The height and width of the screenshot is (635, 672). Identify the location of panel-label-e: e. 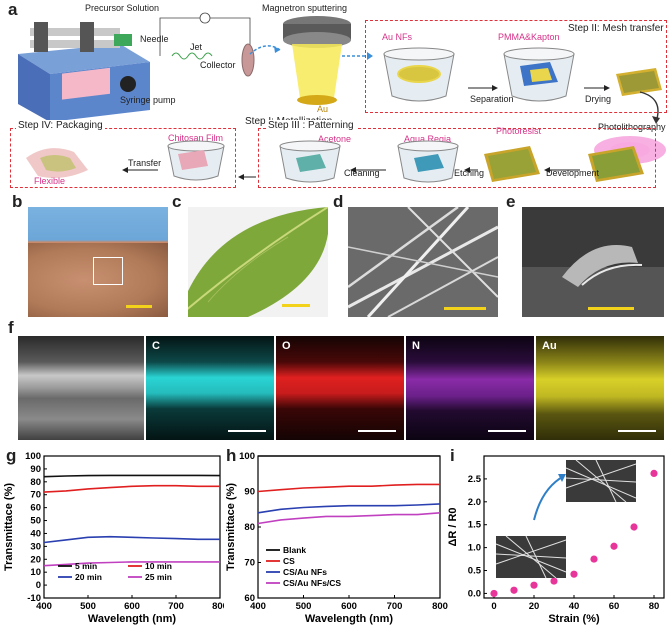
(511, 201).